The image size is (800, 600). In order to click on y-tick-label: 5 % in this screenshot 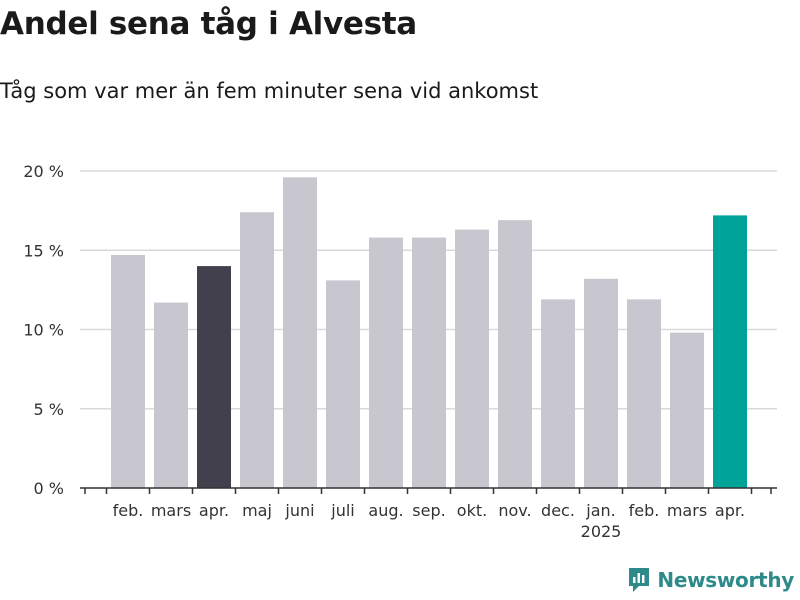, I will do `click(49, 409)`.